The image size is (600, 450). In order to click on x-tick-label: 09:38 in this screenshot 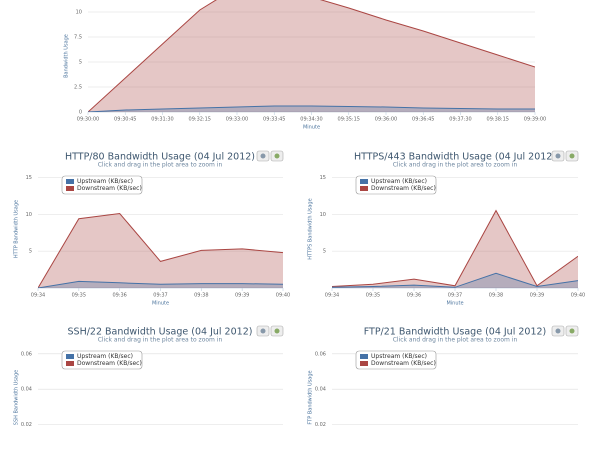, I will do `click(496, 296)`.